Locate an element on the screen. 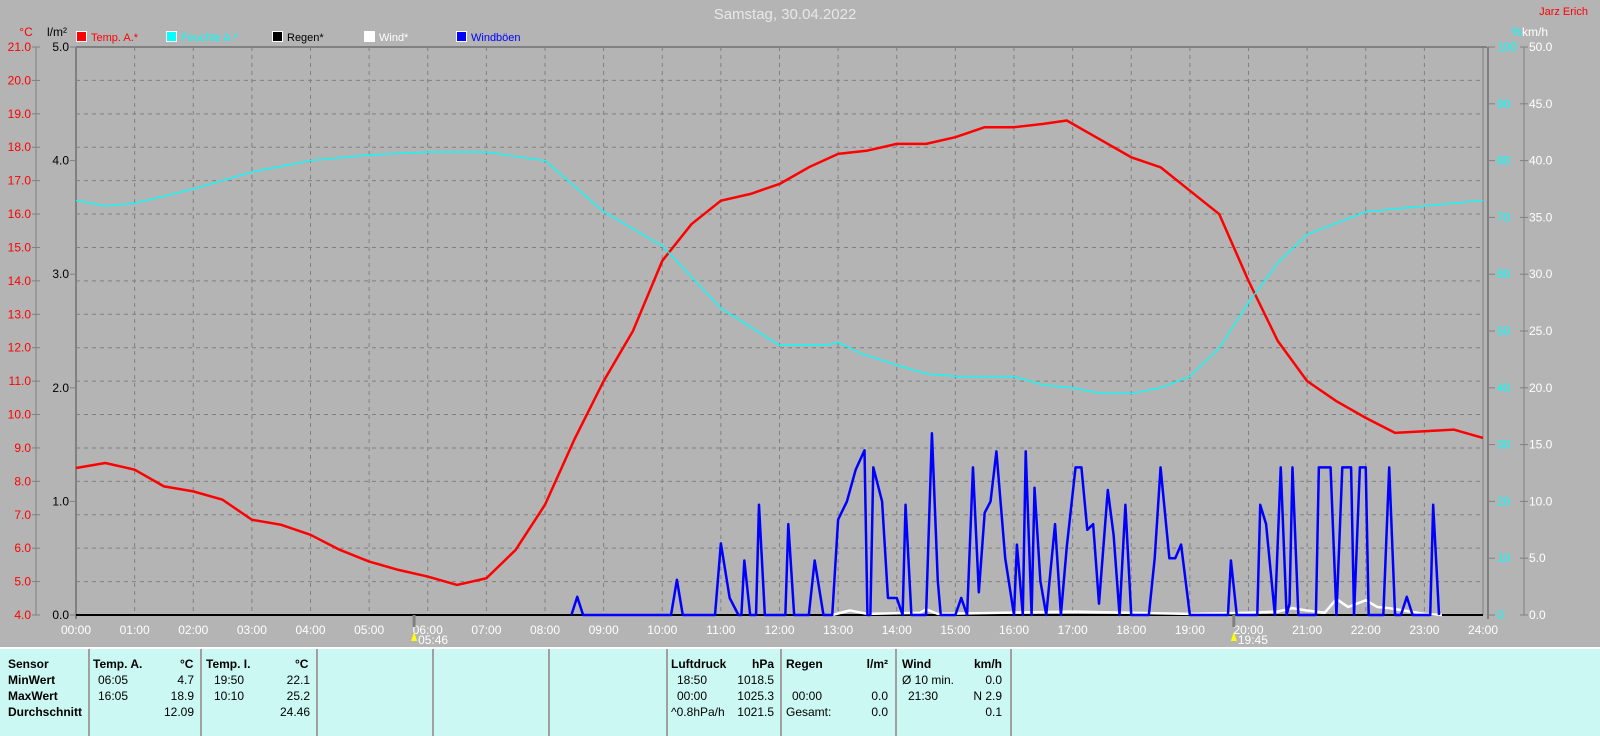 This screenshot has height=736, width=1600. tempA-max: 18.9 is located at coordinates (182, 696).